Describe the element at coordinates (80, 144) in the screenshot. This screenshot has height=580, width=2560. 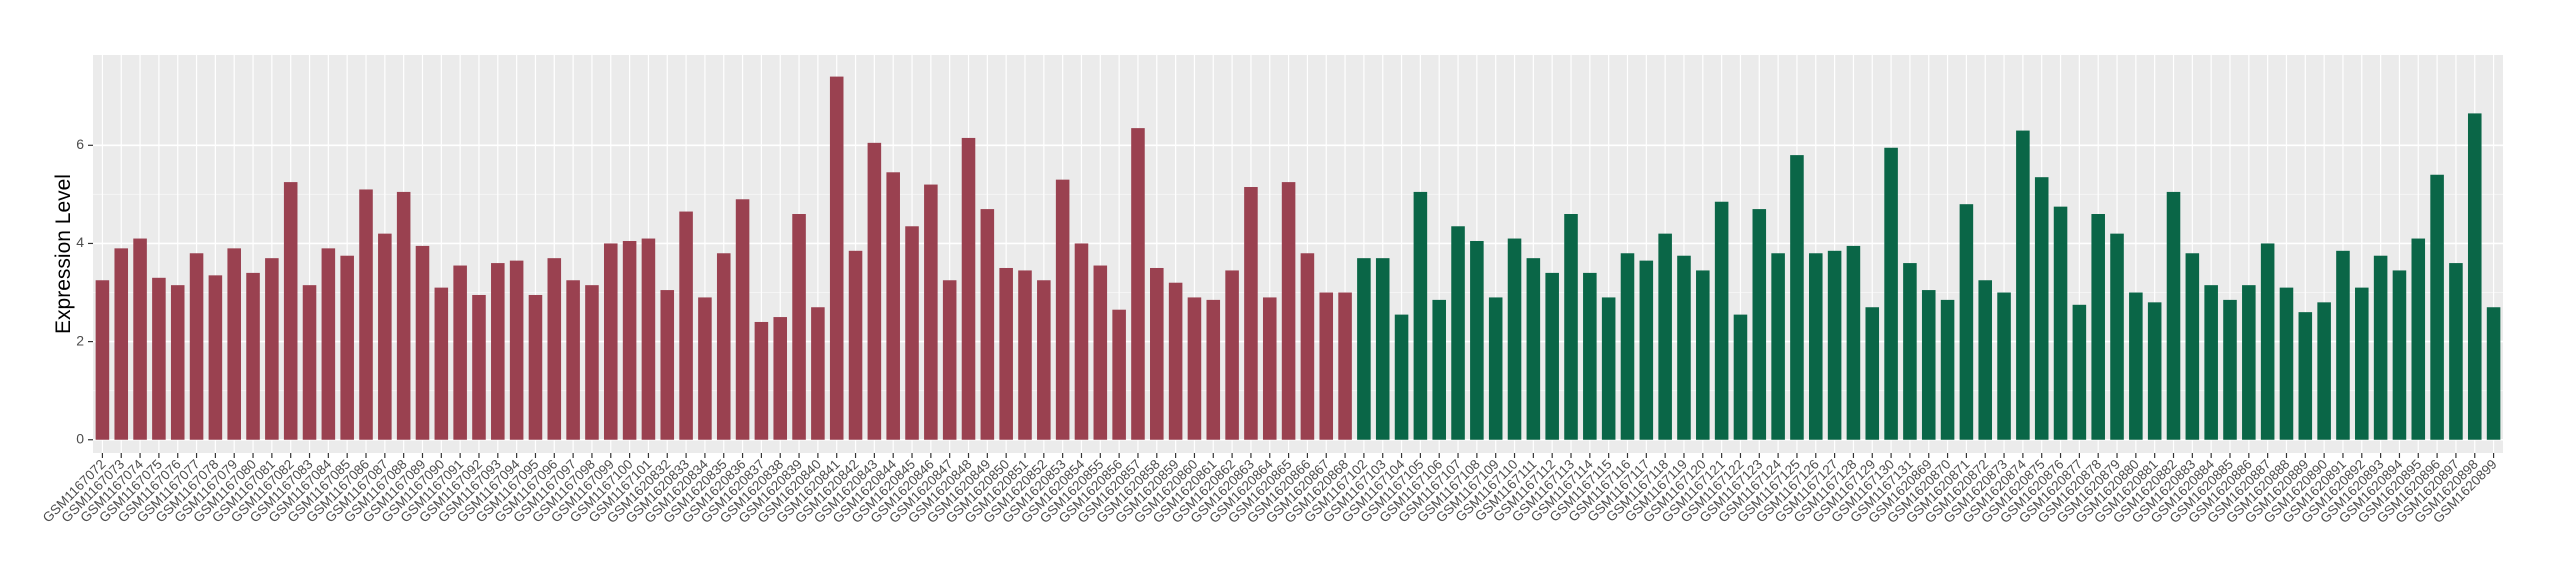
I see `y-tick-label: 6` at that location.